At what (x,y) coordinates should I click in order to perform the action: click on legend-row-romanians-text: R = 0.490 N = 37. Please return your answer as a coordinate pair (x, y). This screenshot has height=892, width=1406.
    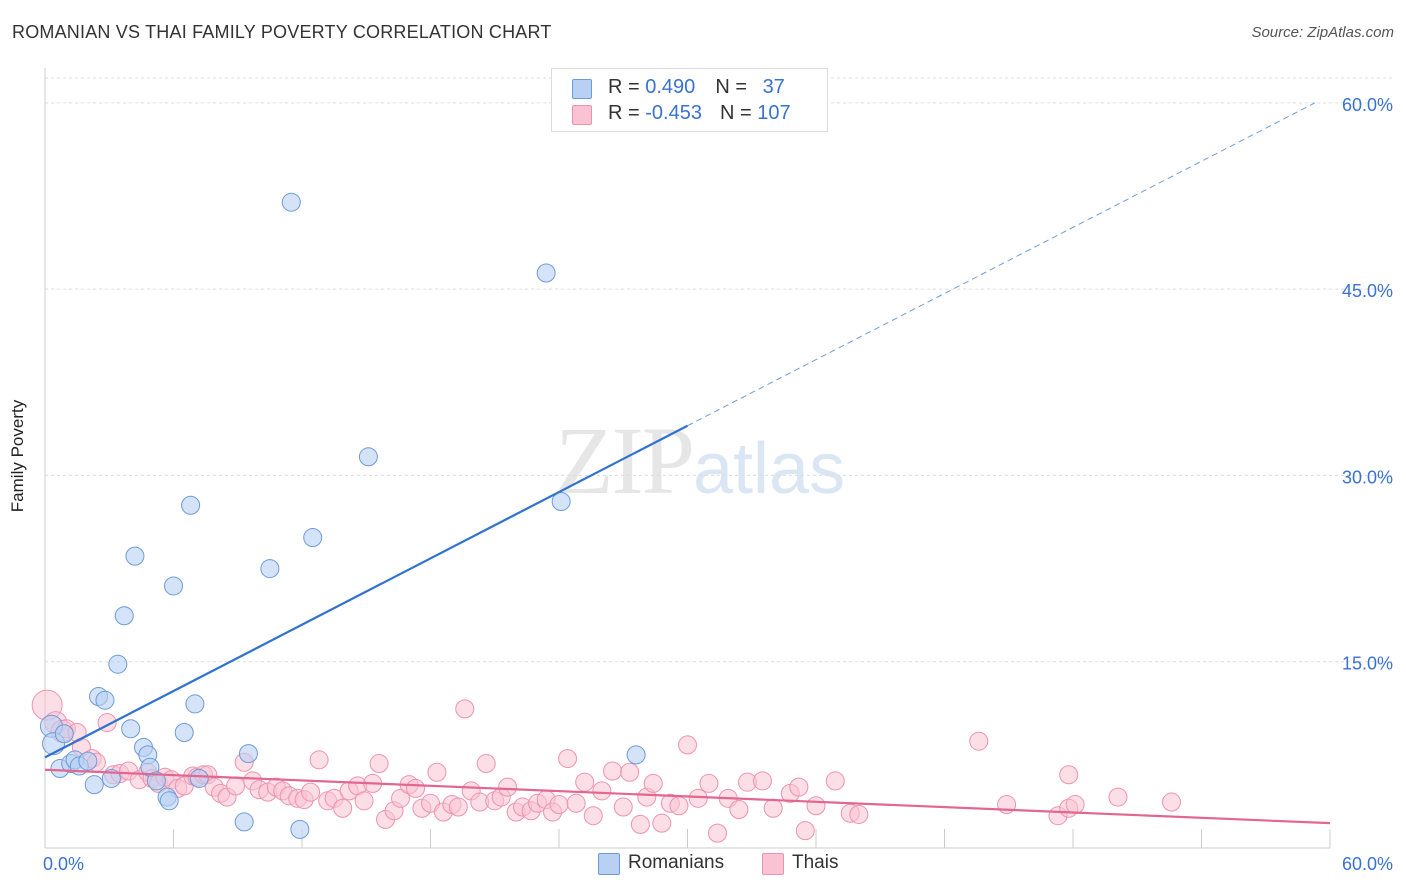
    Looking at the image, I should click on (696, 87).